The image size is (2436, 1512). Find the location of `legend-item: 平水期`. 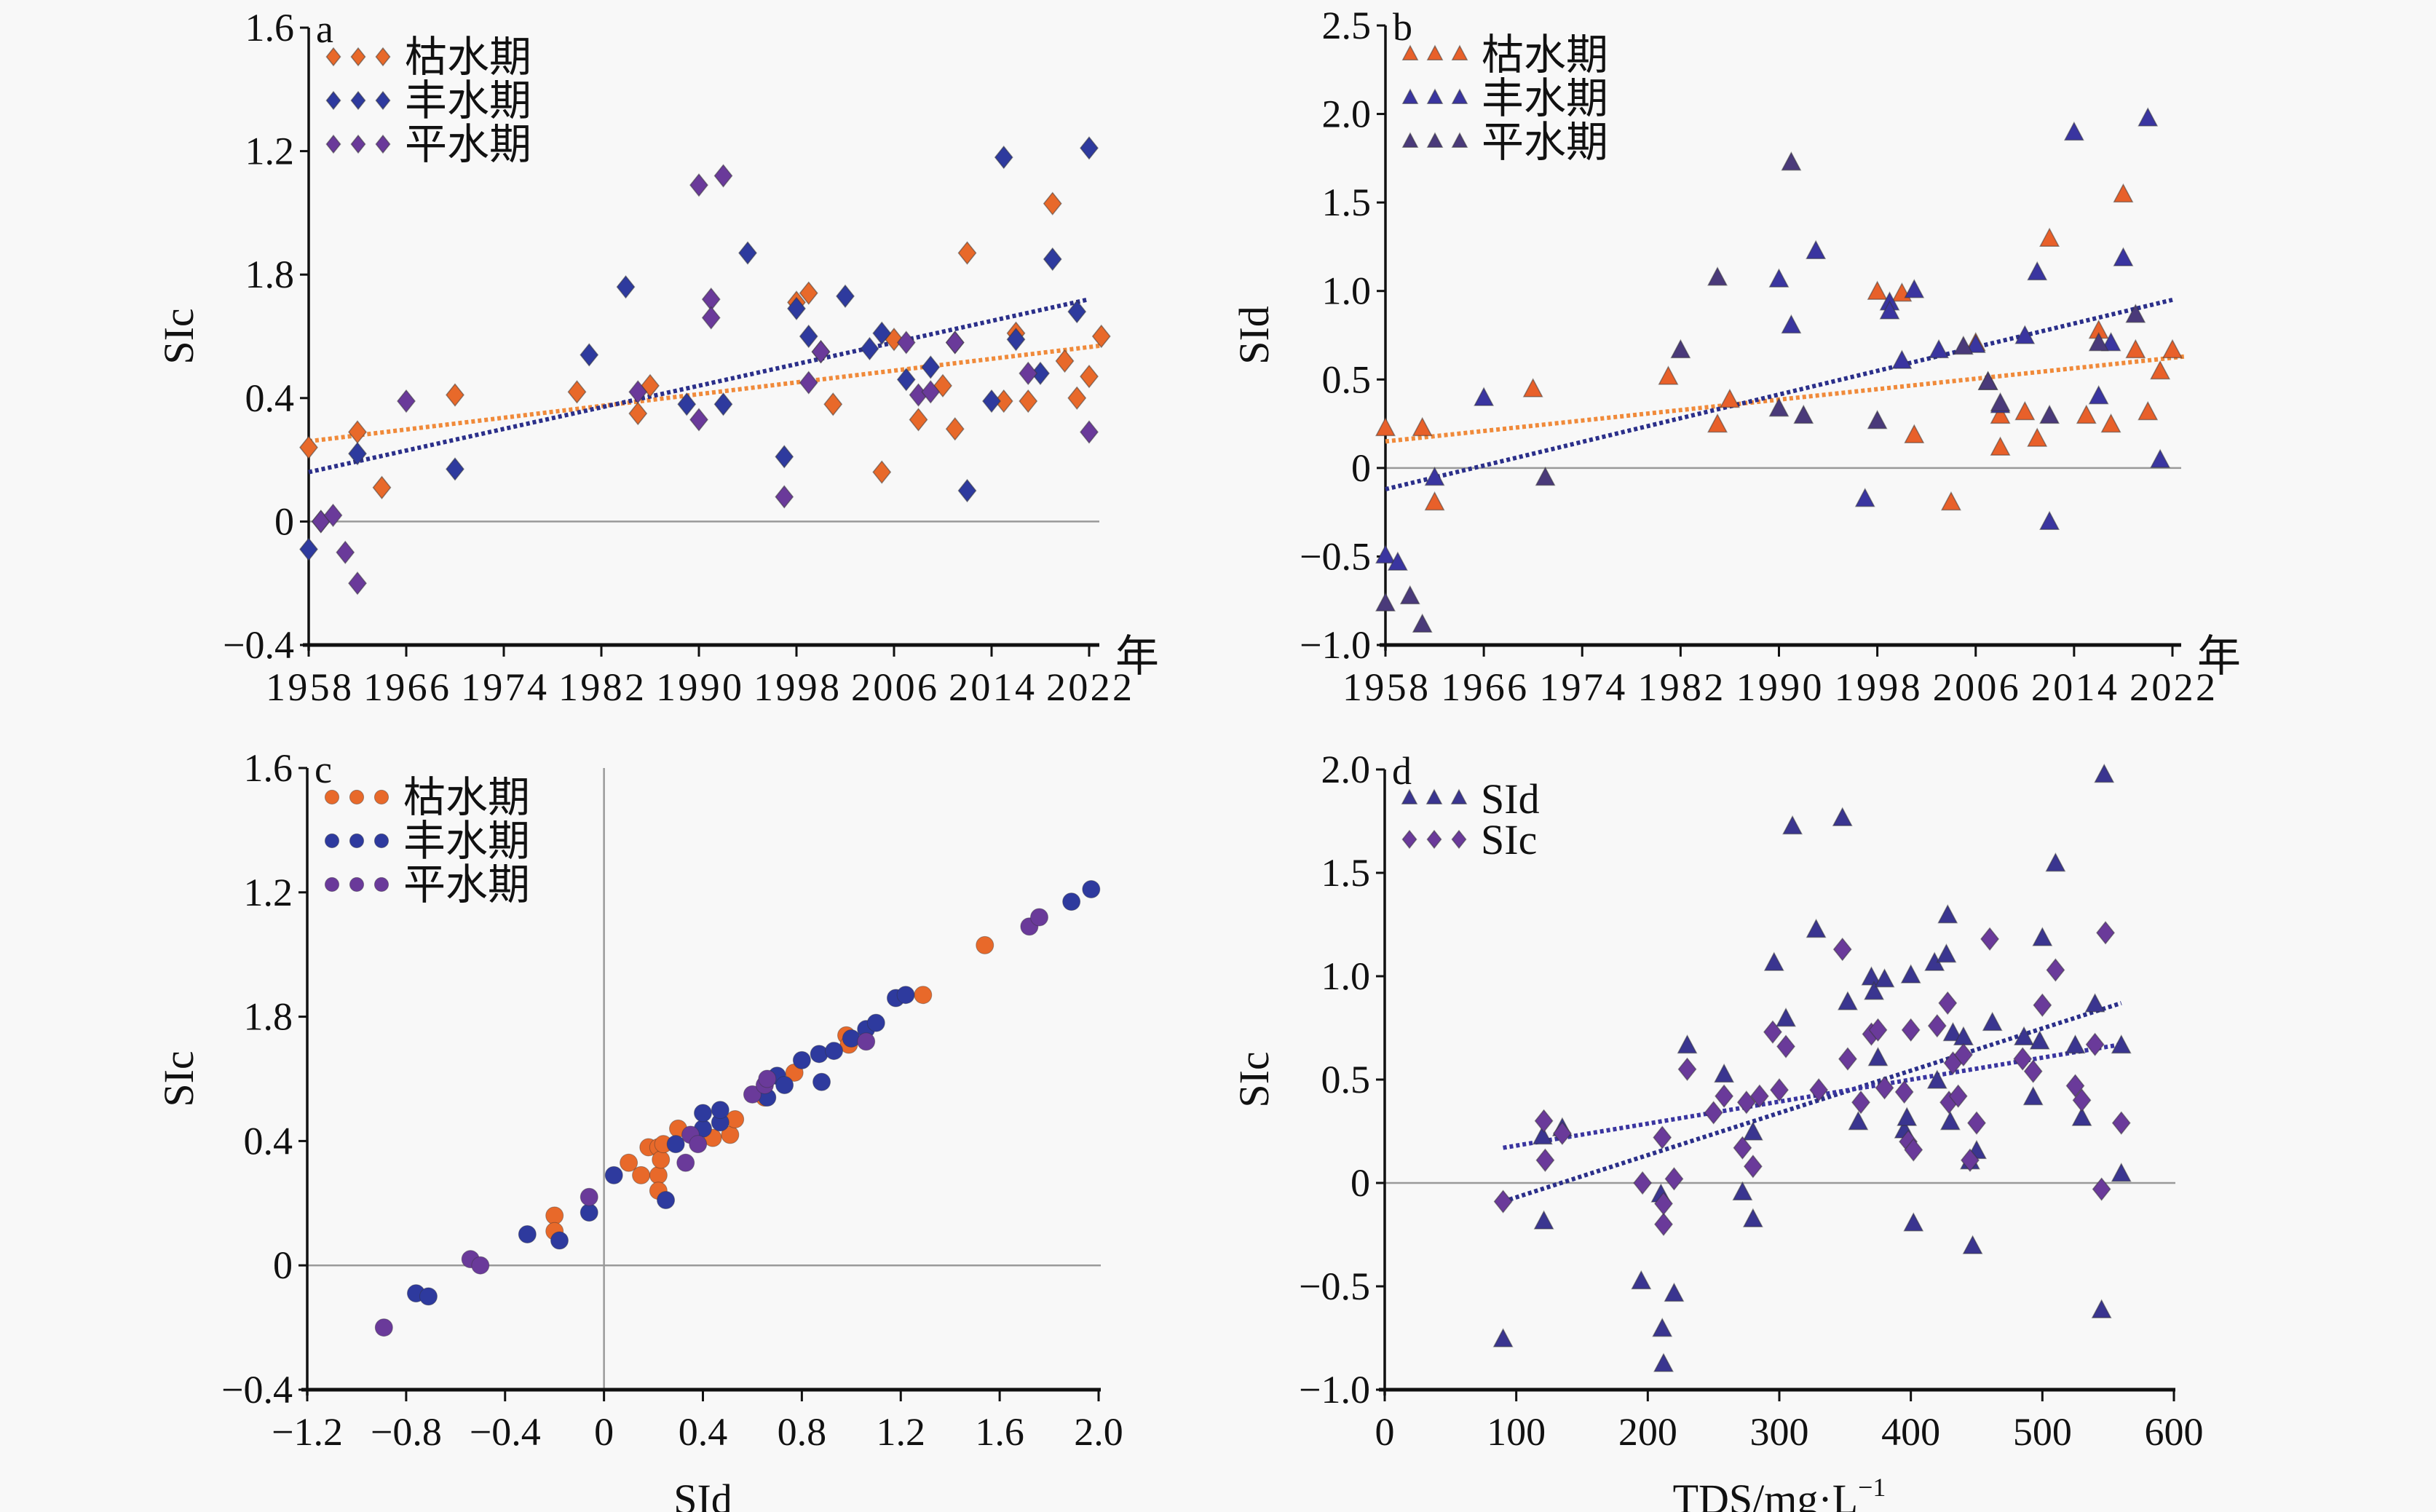

legend-item: 平水期 is located at coordinates (1504, 142).